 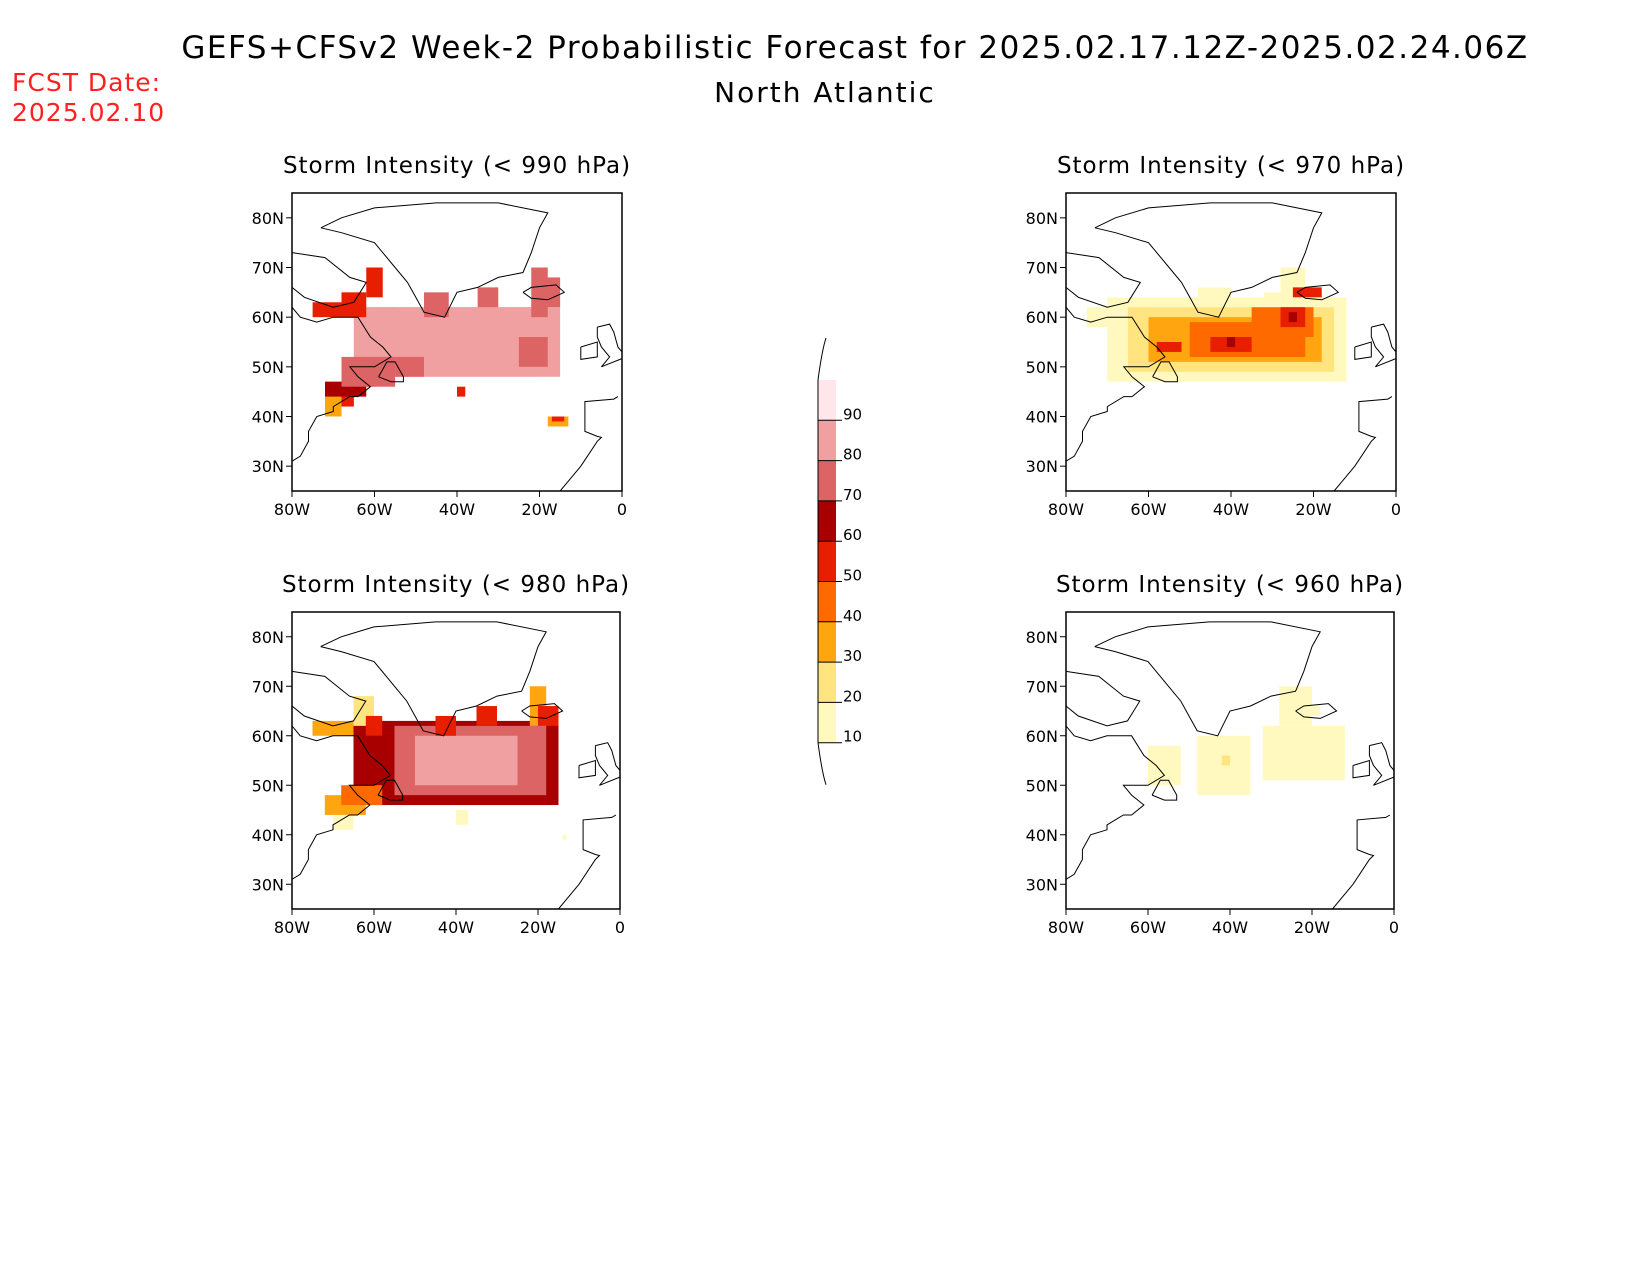 I want to click on forecast-date-label: FCST Date:, so click(x=87, y=82).